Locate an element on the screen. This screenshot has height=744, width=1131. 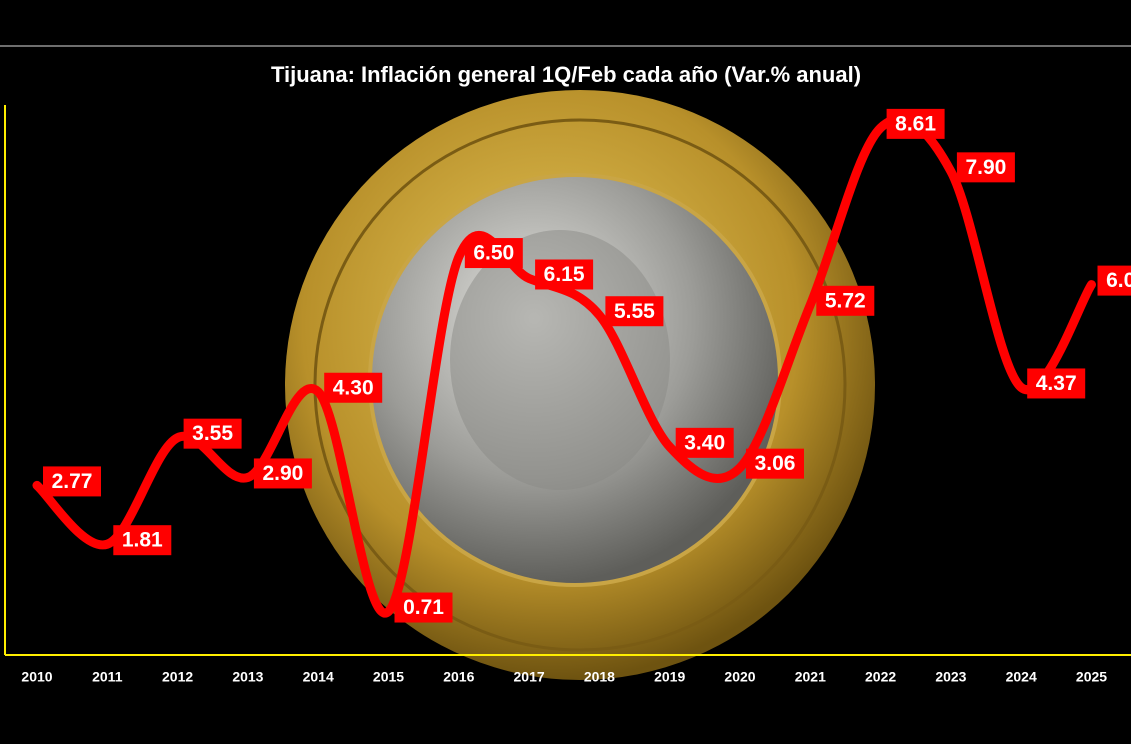
x-tick-label: 2024 is located at coordinates (1021, 677).